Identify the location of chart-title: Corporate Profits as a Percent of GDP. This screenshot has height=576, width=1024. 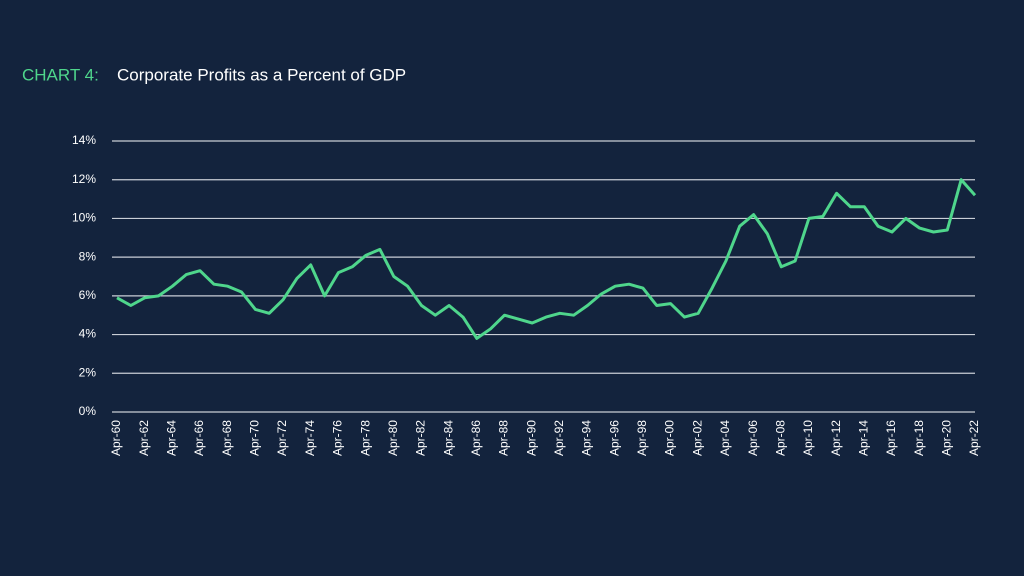
(261, 74).